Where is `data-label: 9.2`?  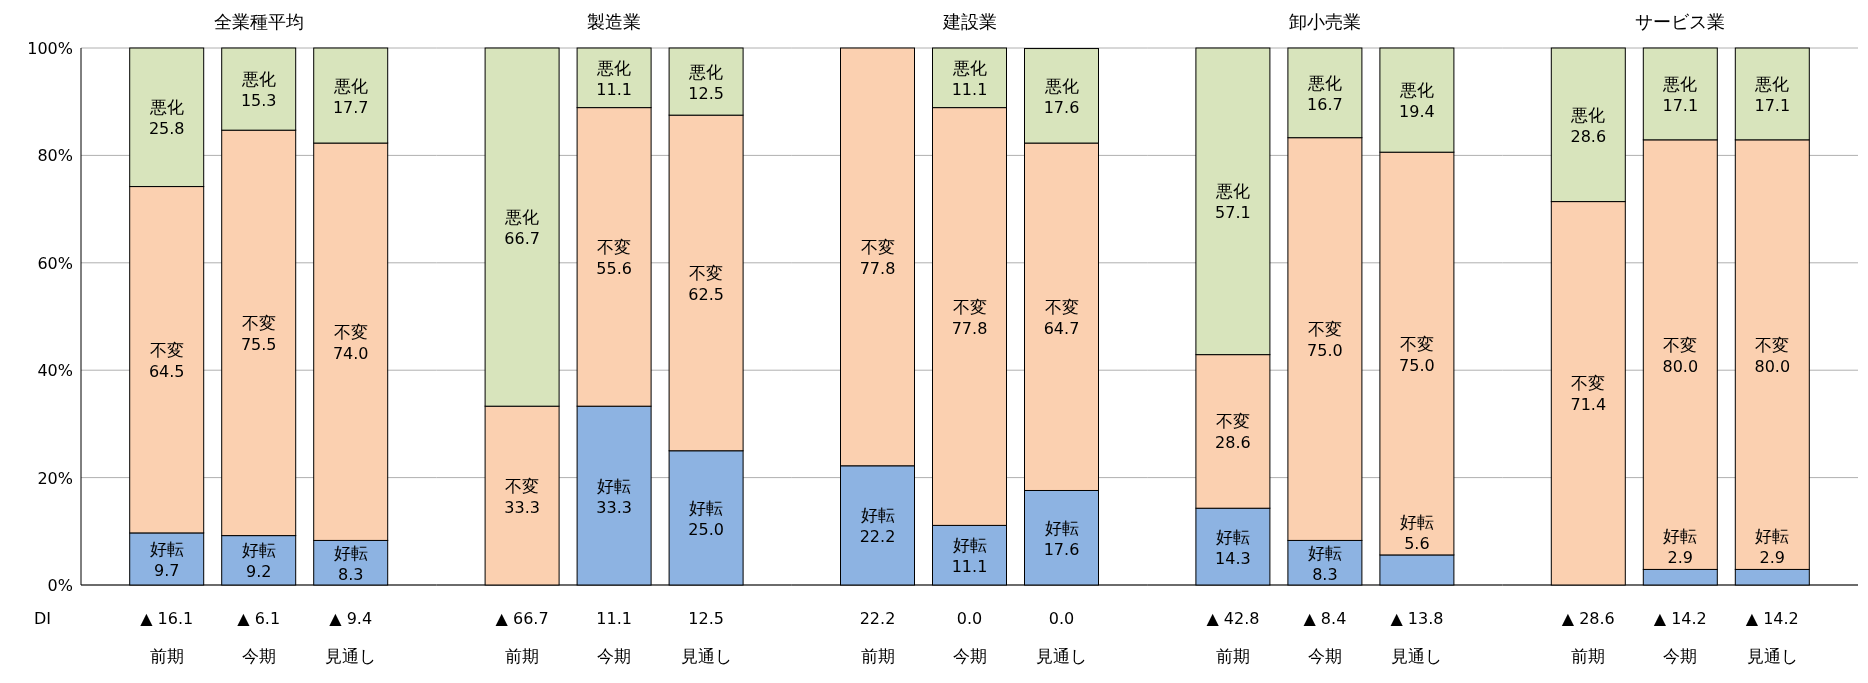
data-label: 9.2 is located at coordinates (258, 572).